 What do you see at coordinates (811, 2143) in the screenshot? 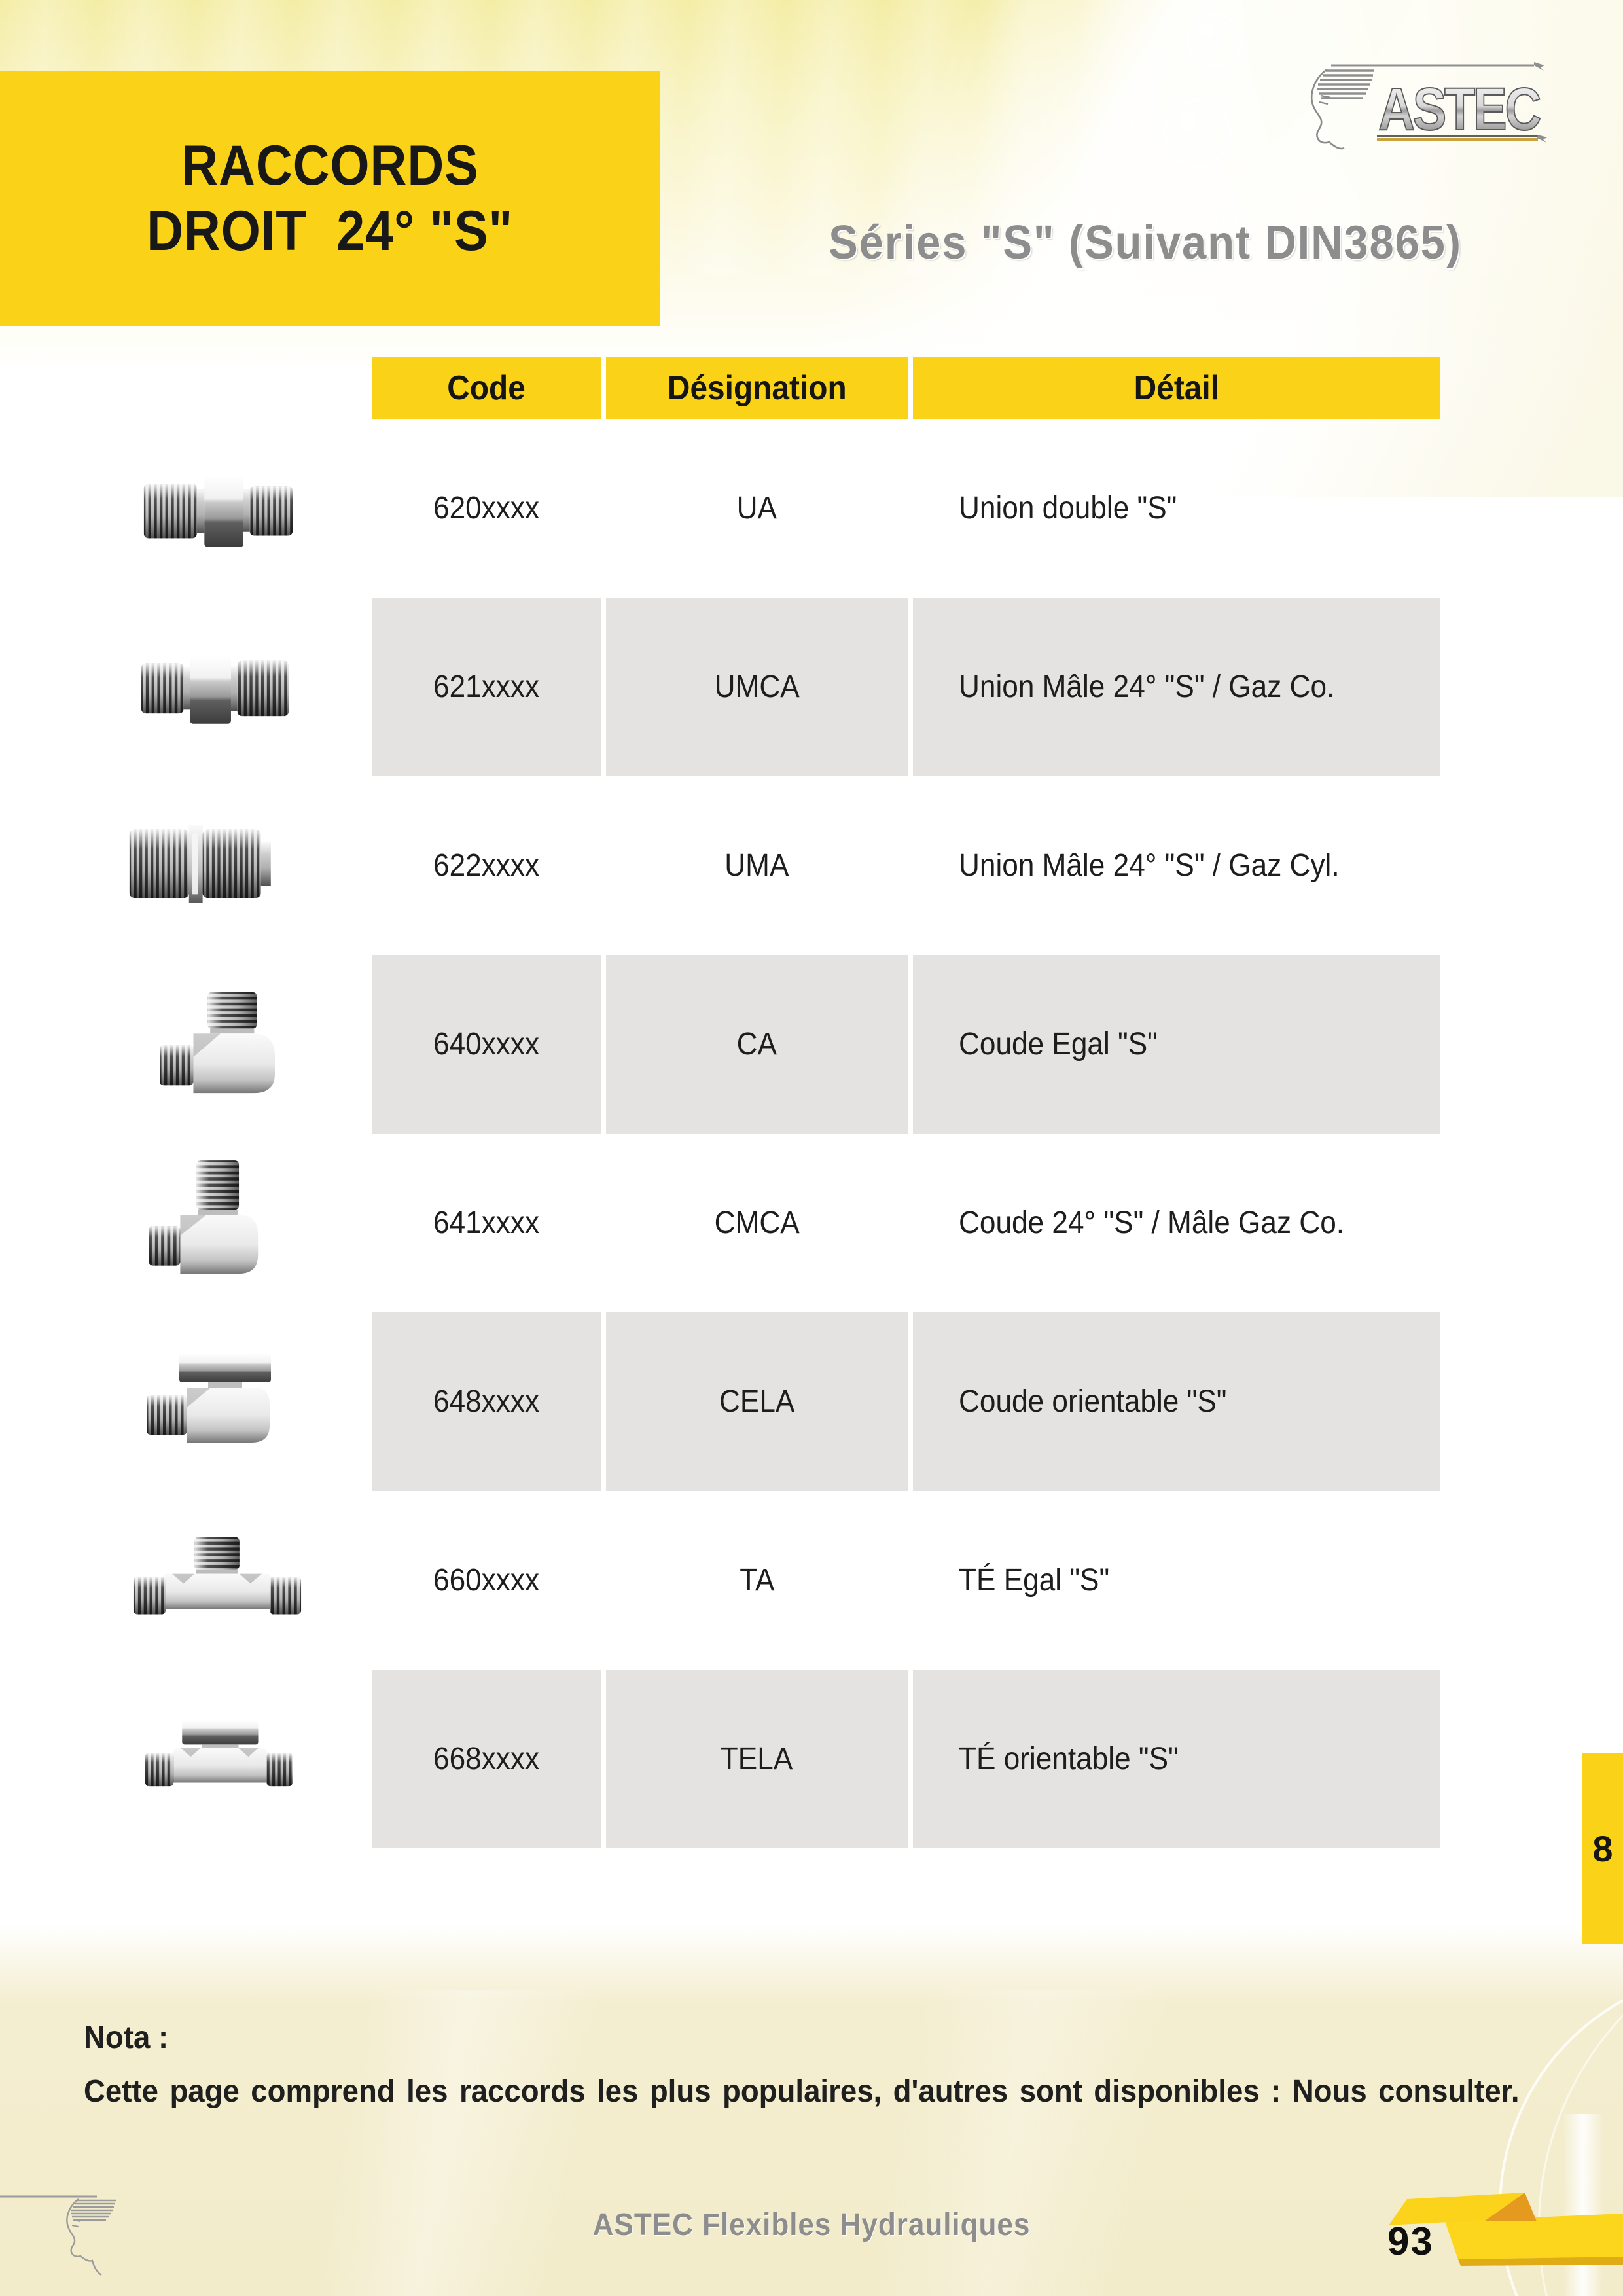
I see `bottom-light-rays` at bounding box center [811, 2143].